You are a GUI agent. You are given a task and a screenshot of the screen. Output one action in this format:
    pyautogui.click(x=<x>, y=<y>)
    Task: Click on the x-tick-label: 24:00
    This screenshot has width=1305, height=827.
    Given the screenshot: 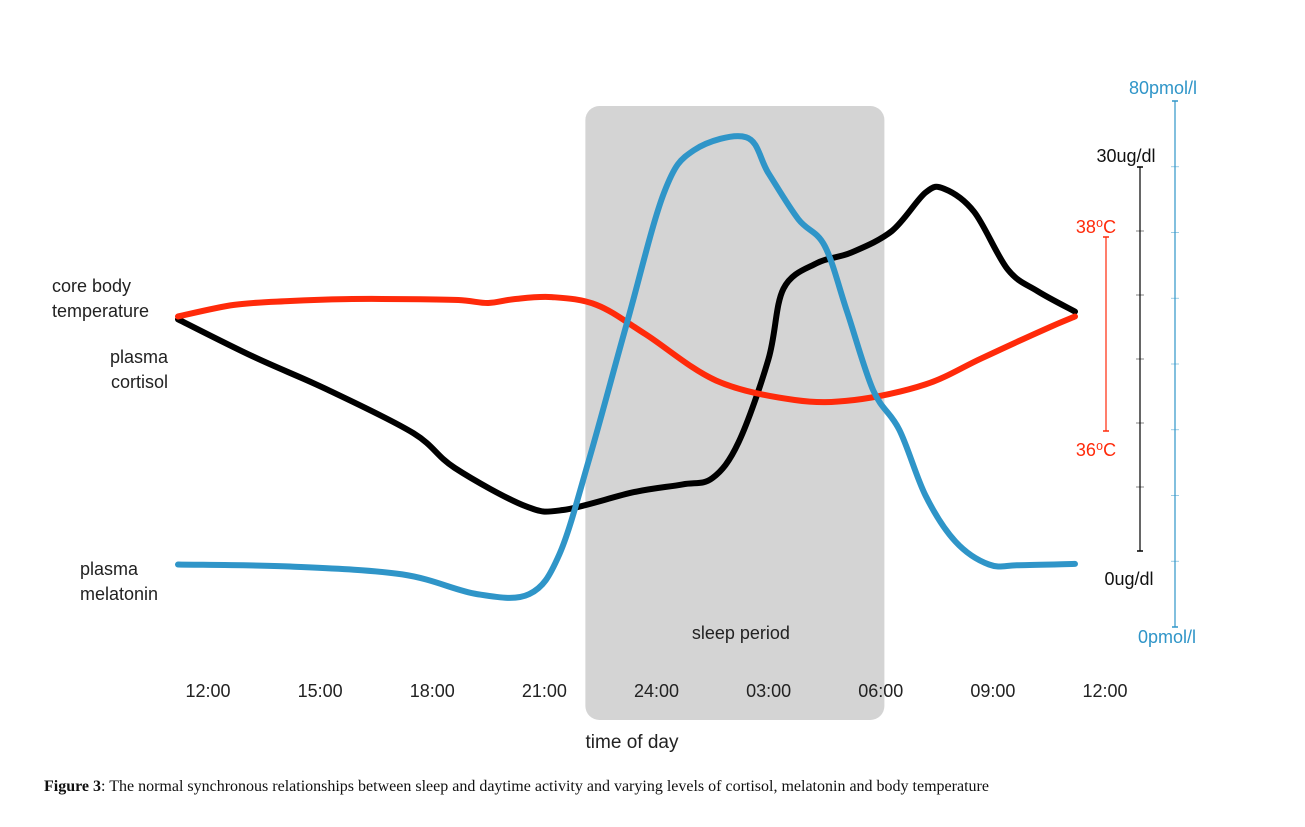 What is the action you would take?
    pyautogui.click(x=656, y=691)
    